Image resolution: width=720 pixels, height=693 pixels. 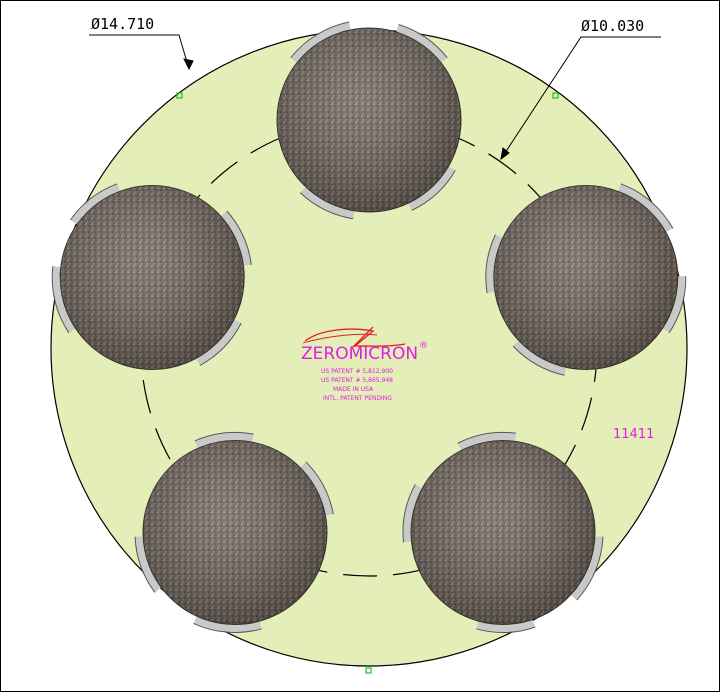 I want to click on patent-line: US PATENT # 5,812,900, so click(x=357, y=371).